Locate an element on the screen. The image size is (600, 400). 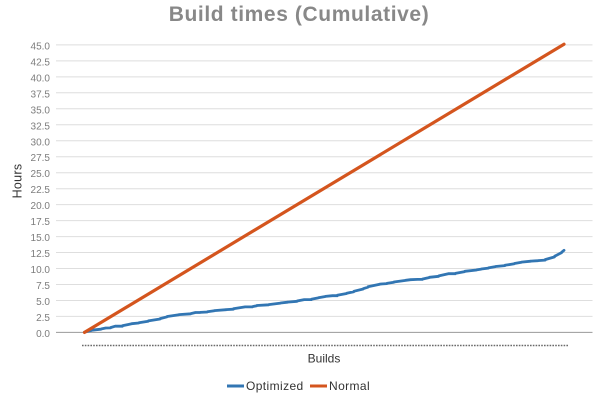
svg-text: 42.5 is located at coordinates (41, 62).